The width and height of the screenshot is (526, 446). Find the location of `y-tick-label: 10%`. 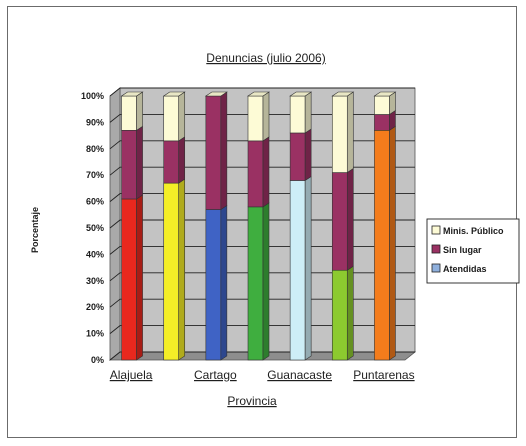

y-tick-label: 10% is located at coordinates (95, 334).